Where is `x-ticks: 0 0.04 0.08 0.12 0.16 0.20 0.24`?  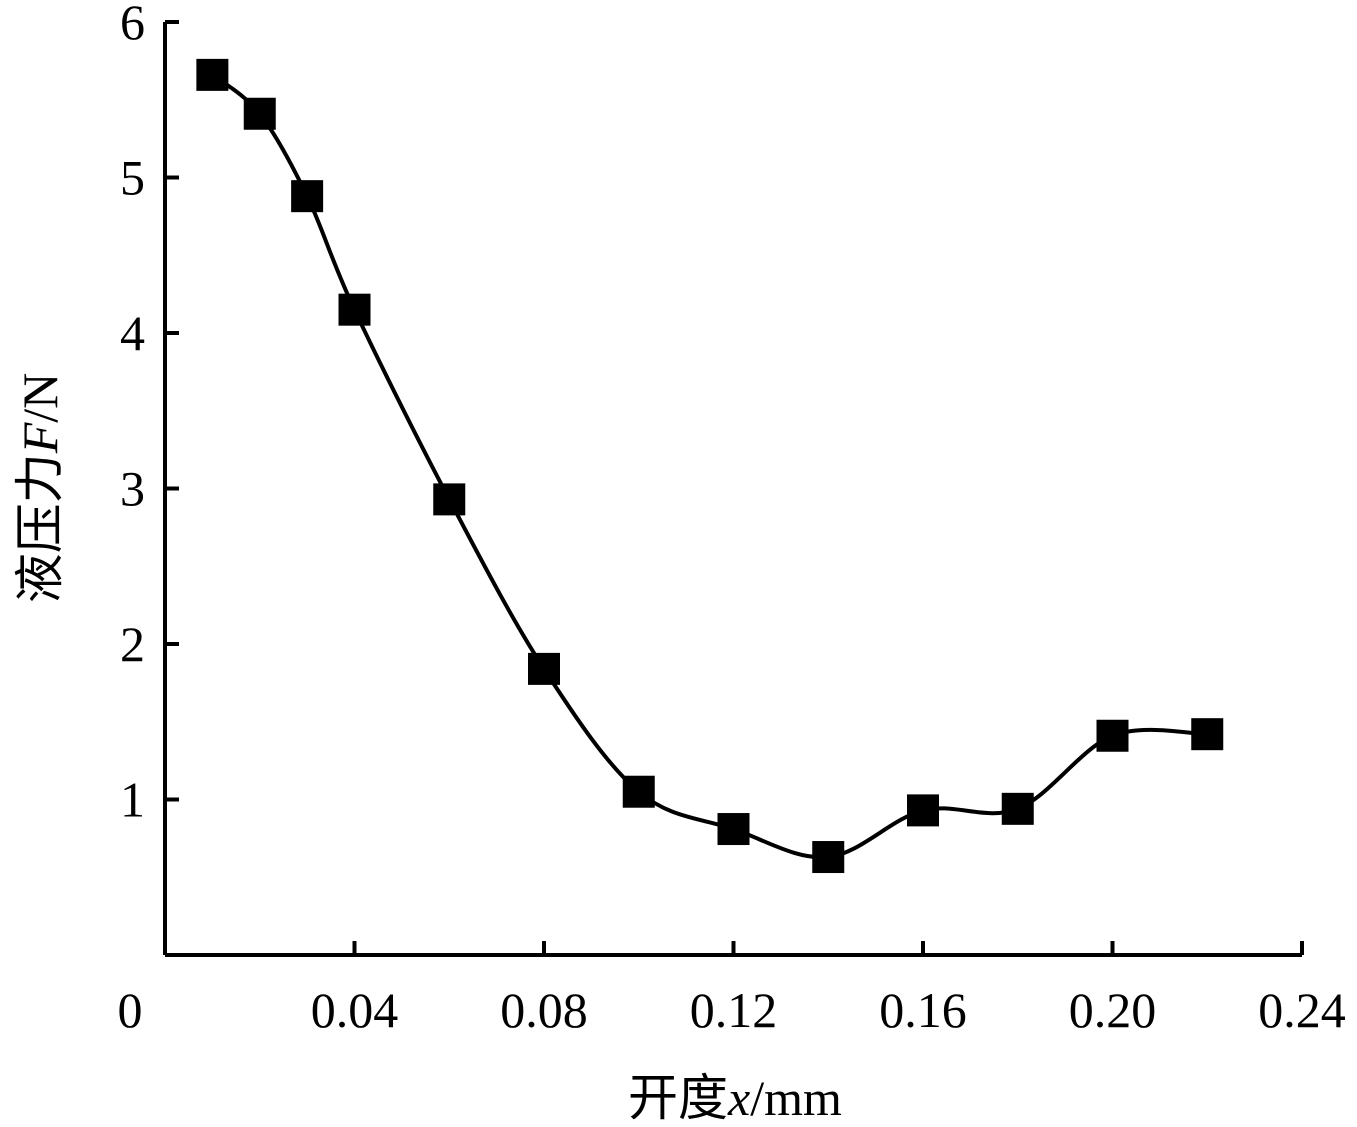
x-ticks: 0 0.04 0.08 0.12 0.16 0.20 0.24 is located at coordinates (732, 989).